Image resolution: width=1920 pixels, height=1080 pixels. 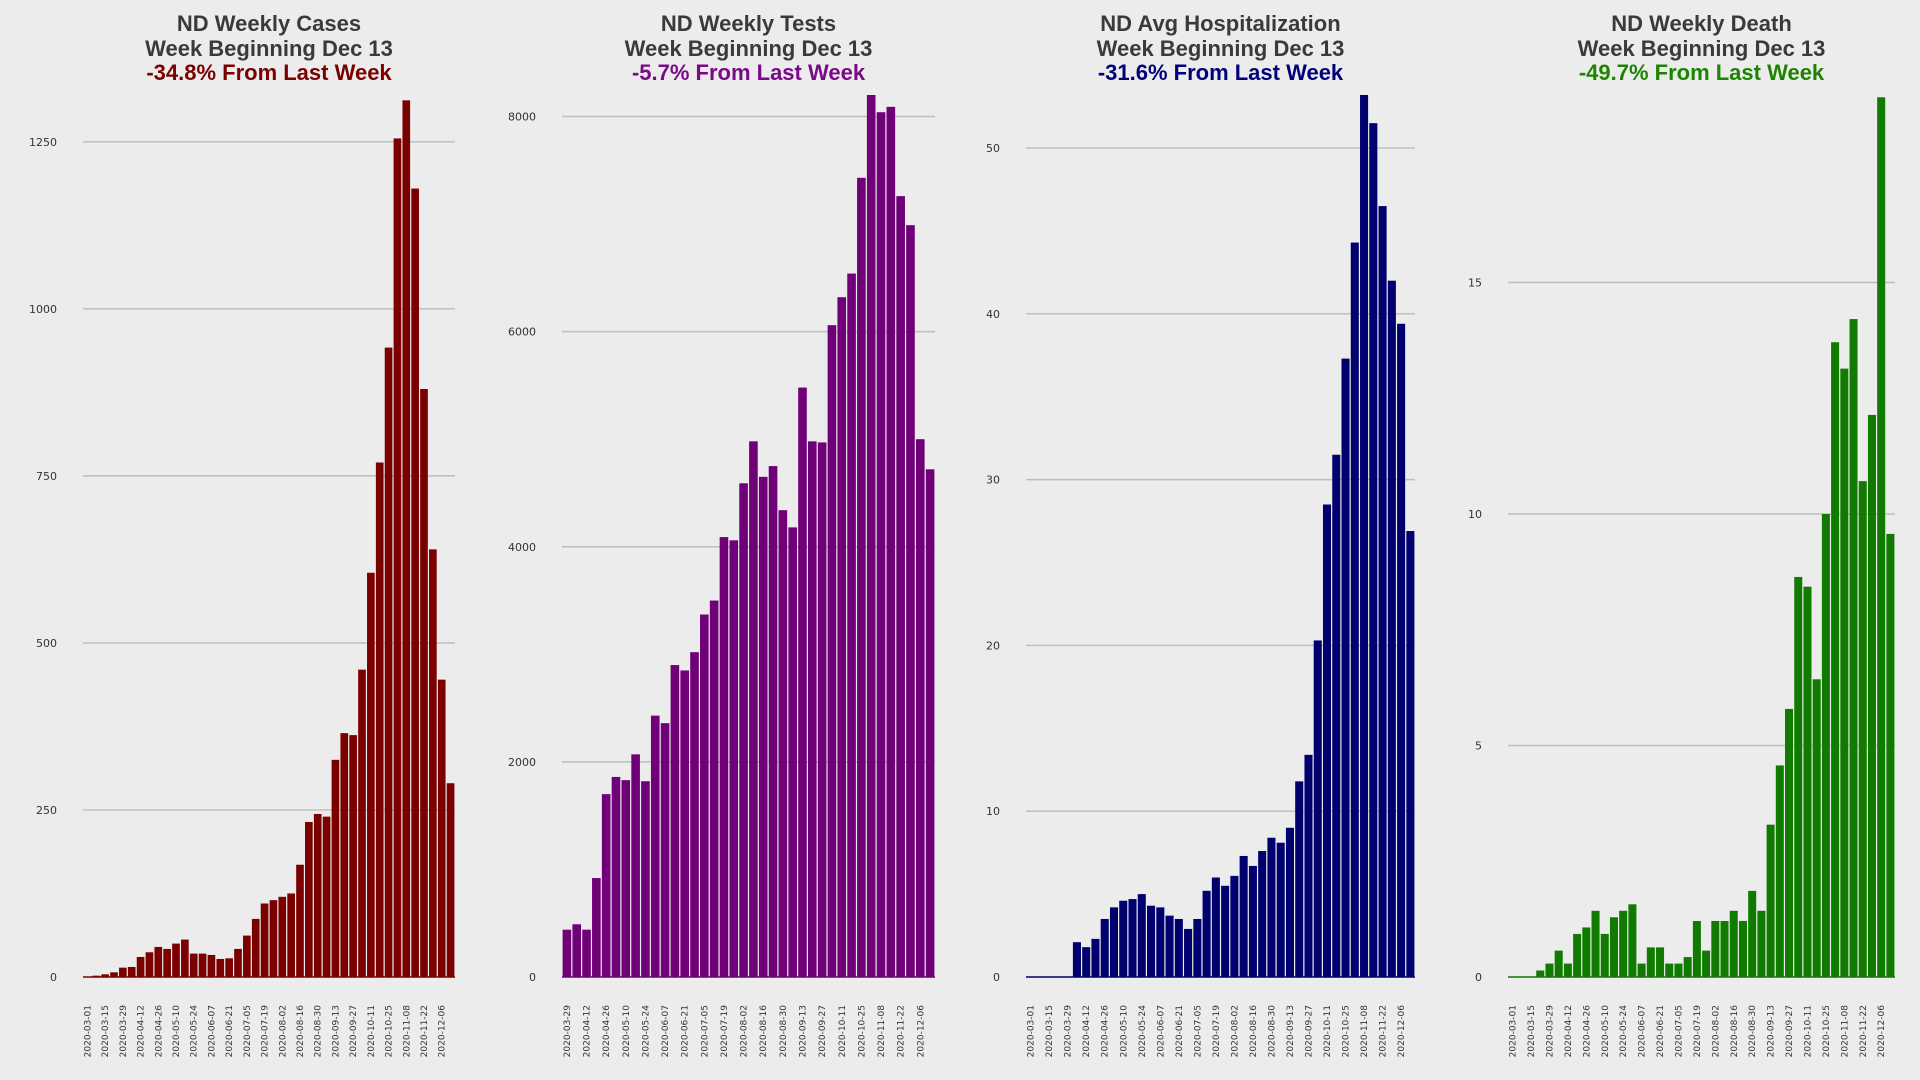 What do you see at coordinates (1032, 1031) in the screenshot?
I see `x-tick-label: 2020-03-01` at bounding box center [1032, 1031].